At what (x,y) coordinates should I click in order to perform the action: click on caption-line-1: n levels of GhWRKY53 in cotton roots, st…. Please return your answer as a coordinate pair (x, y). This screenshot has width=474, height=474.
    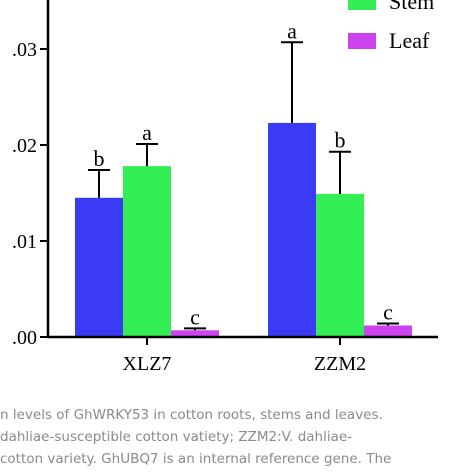
    Looking at the image, I should click on (191, 415).